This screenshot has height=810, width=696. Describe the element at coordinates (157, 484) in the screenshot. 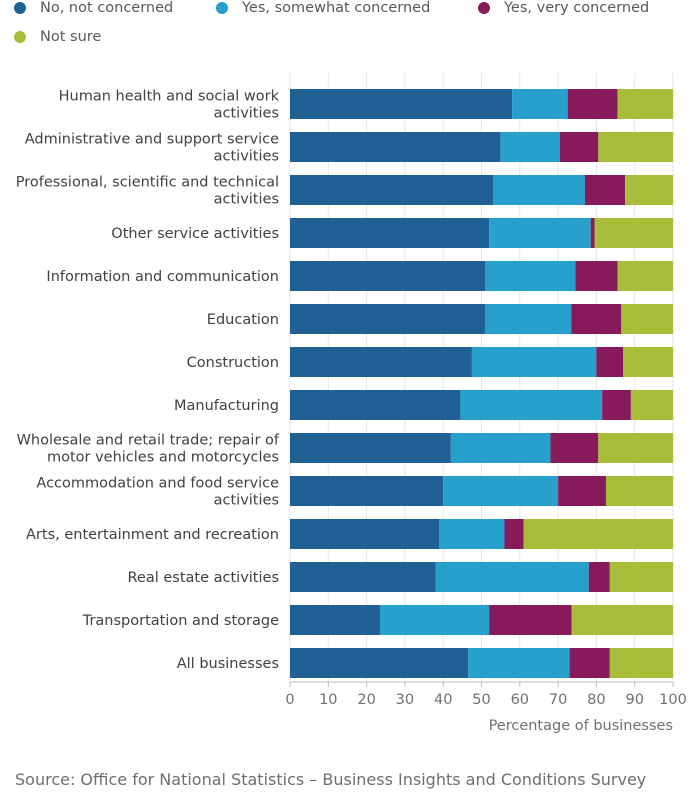

I see `category-label: Accommodation and food service` at that location.